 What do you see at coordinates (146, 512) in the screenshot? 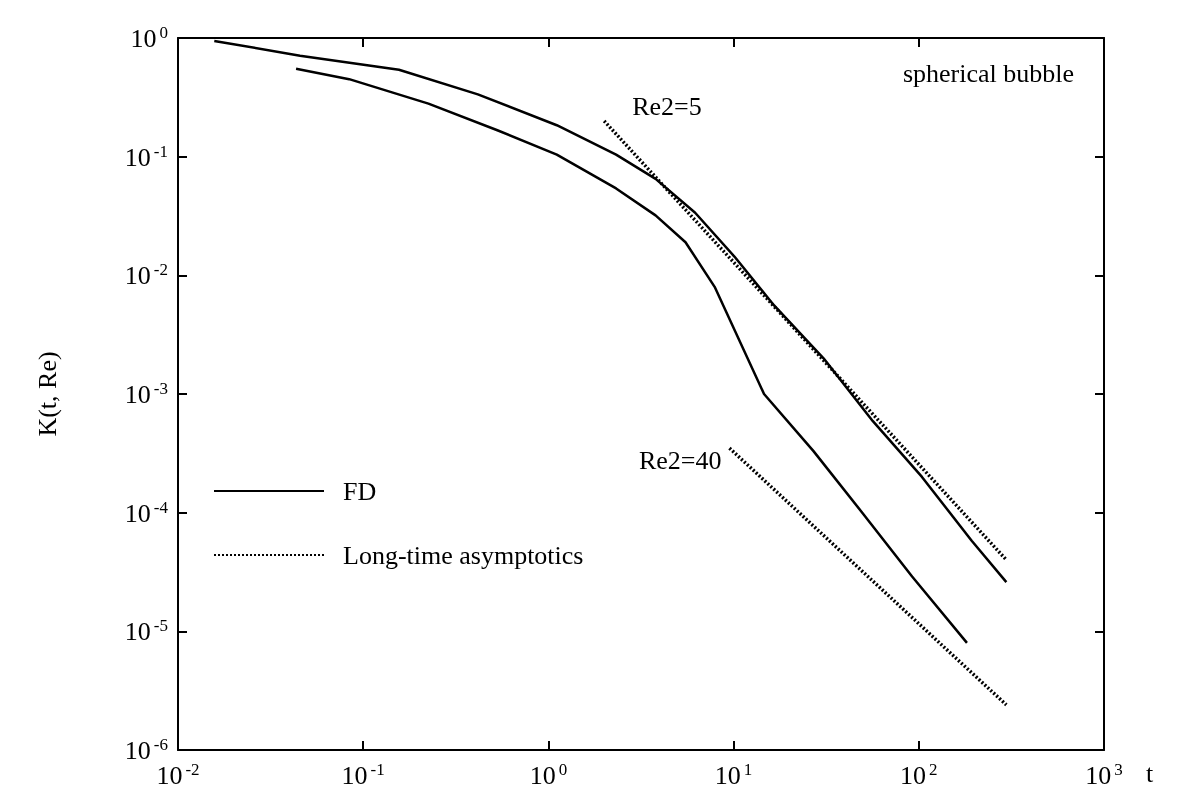
I see `y-tick-label: 10$^{-4}$` at bounding box center [146, 512].